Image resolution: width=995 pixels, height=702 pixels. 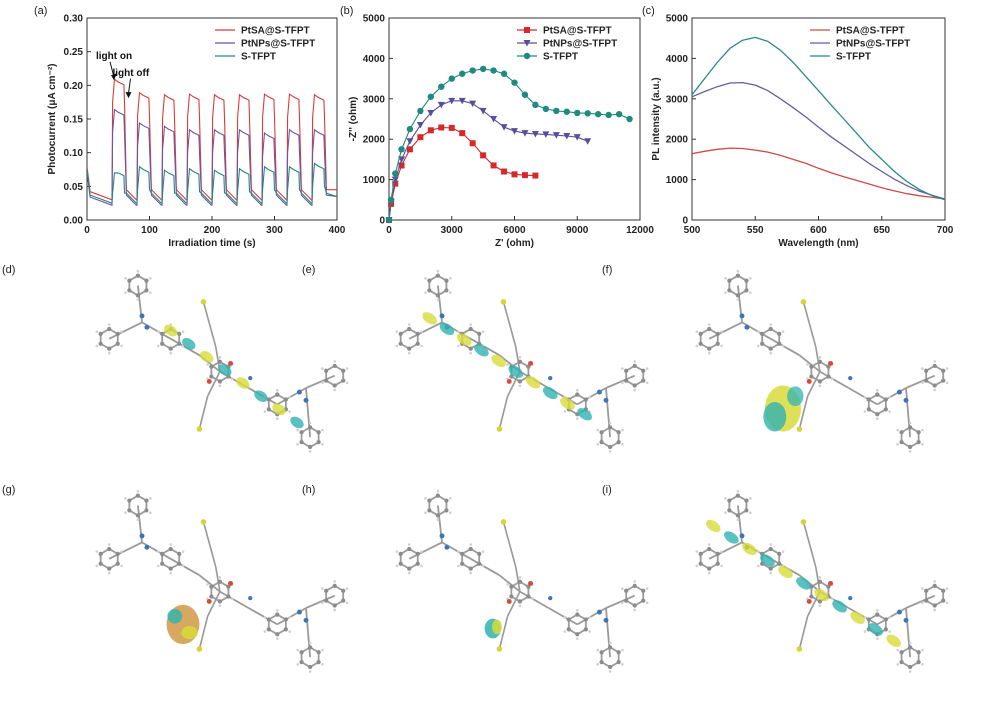 What do you see at coordinates (822, 581) in the screenshot?
I see `molecule` at bounding box center [822, 581].